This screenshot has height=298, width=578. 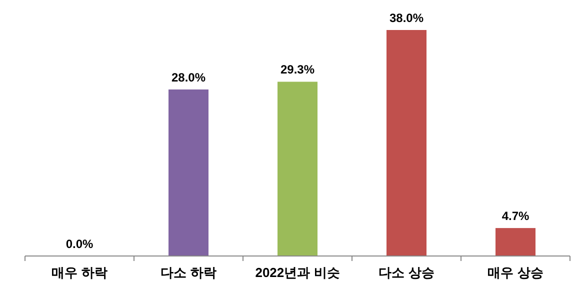 What do you see at coordinates (297, 69) in the screenshot?
I see `data-label: 29.3%` at bounding box center [297, 69].